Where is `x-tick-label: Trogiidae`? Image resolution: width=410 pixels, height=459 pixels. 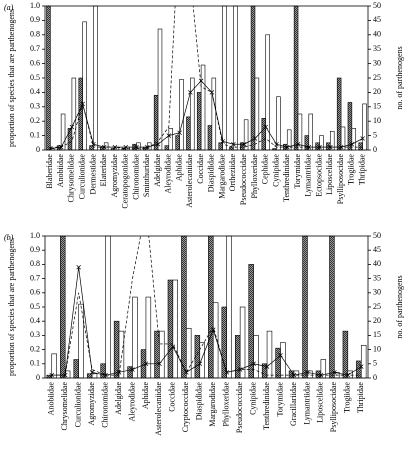
x-tick-label: Trogiidae is located at coordinates (351, 169).